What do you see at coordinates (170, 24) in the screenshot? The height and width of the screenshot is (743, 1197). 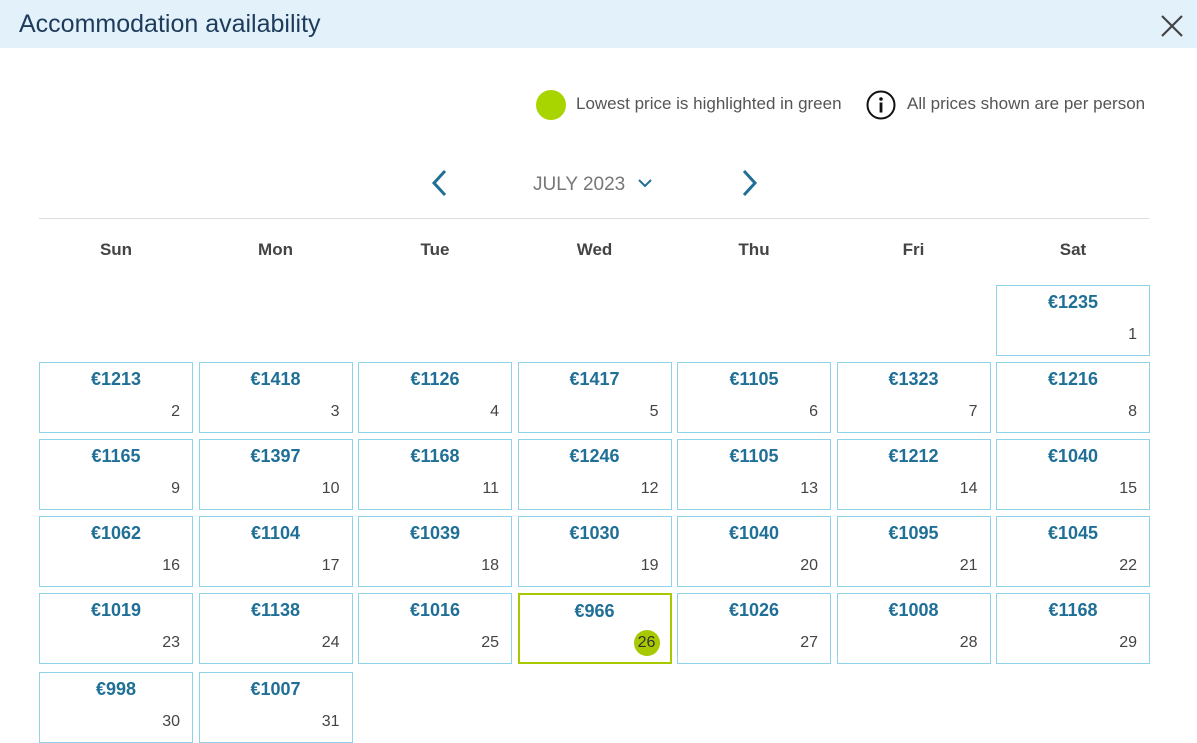 I see `dialog-title: Accommodation availability` at bounding box center [170, 24].